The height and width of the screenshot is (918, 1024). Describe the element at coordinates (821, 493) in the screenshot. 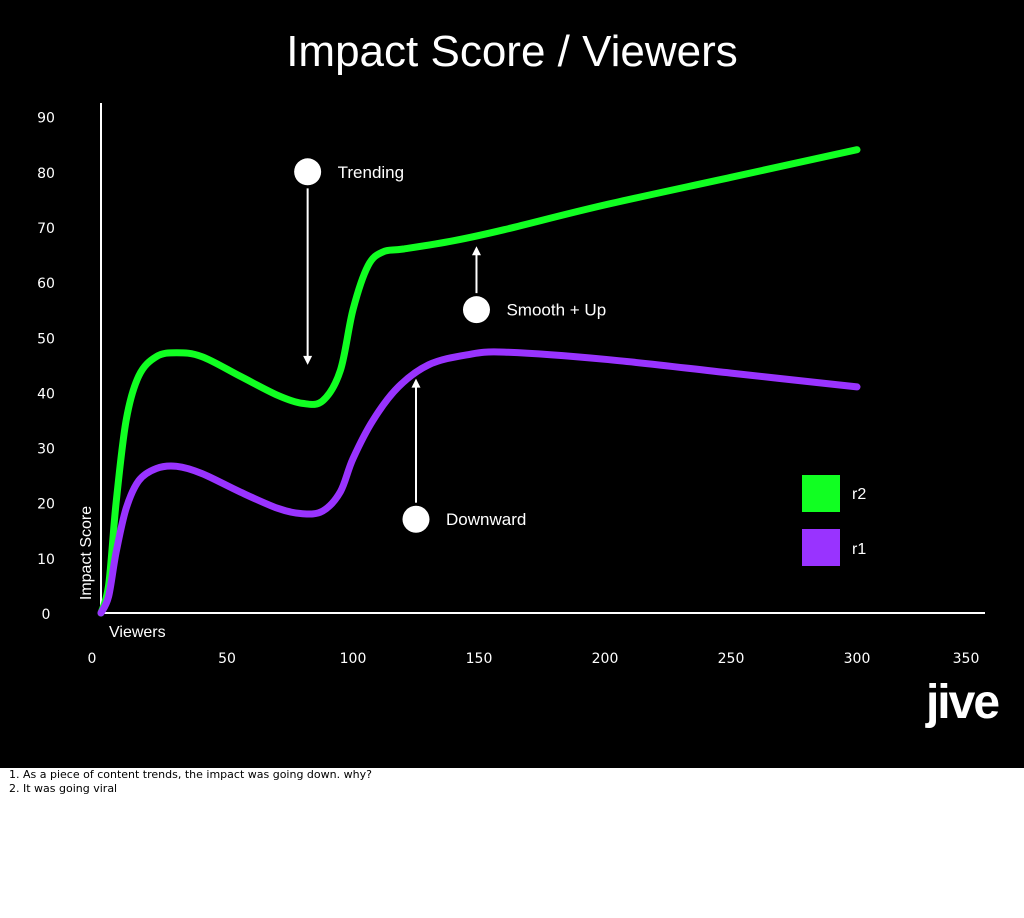

I see `legend-swatch-r2` at that location.